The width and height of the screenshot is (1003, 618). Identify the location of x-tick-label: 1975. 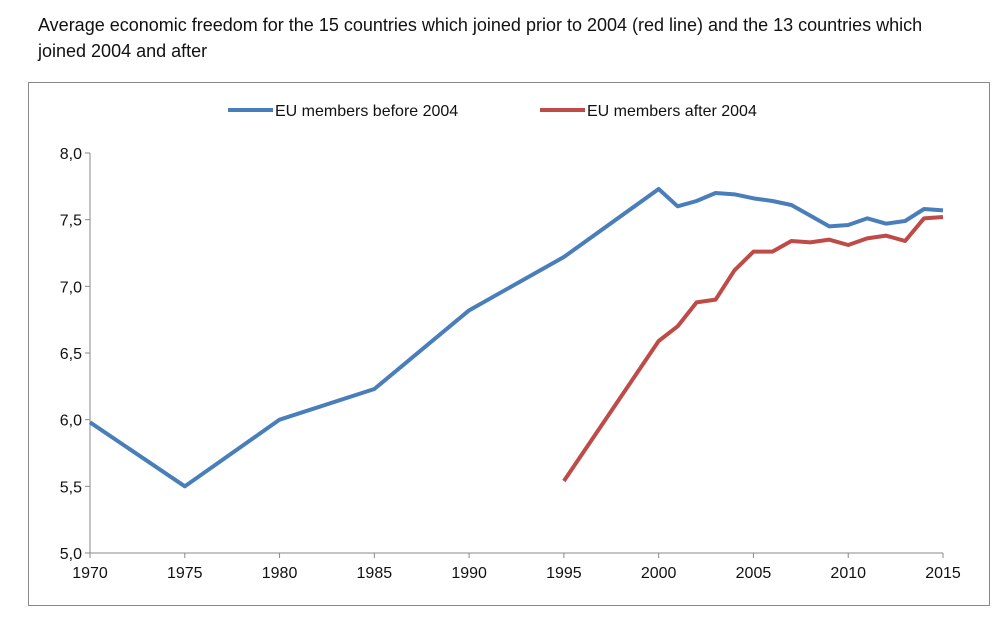
(185, 573).